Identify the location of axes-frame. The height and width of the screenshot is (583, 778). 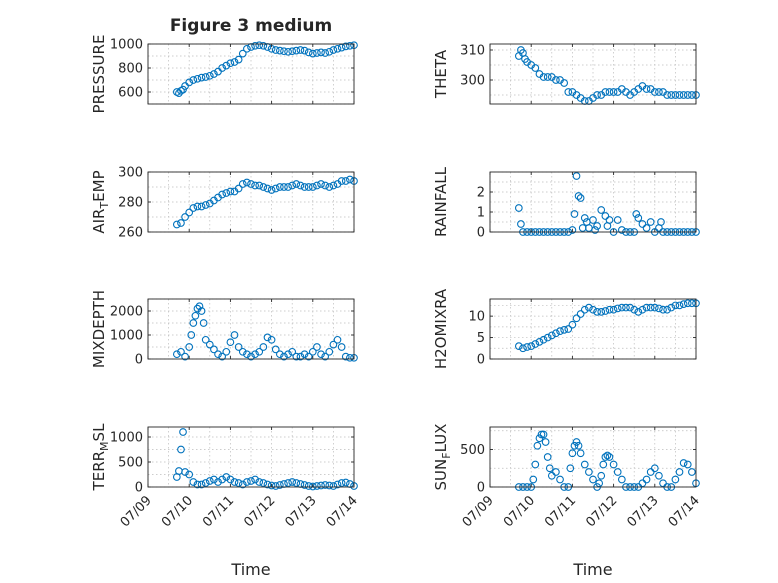
(593, 74).